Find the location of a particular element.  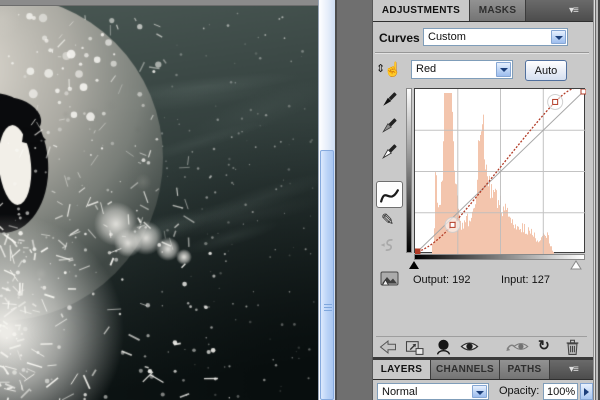

white-point-eyedropper-icon is located at coordinates (389, 152).